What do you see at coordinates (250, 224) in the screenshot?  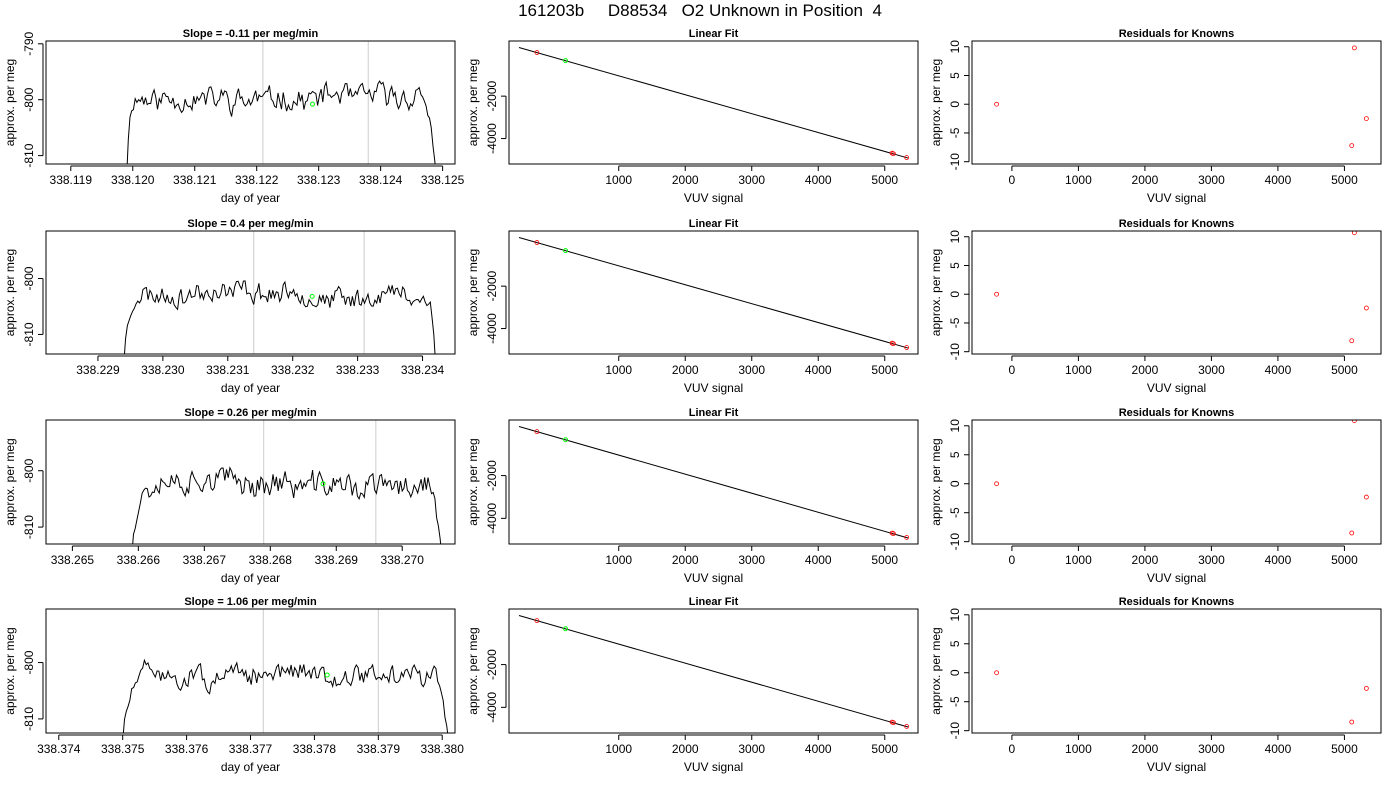 I see `panel-title: Slope = 0.4 per meg/min` at bounding box center [250, 224].